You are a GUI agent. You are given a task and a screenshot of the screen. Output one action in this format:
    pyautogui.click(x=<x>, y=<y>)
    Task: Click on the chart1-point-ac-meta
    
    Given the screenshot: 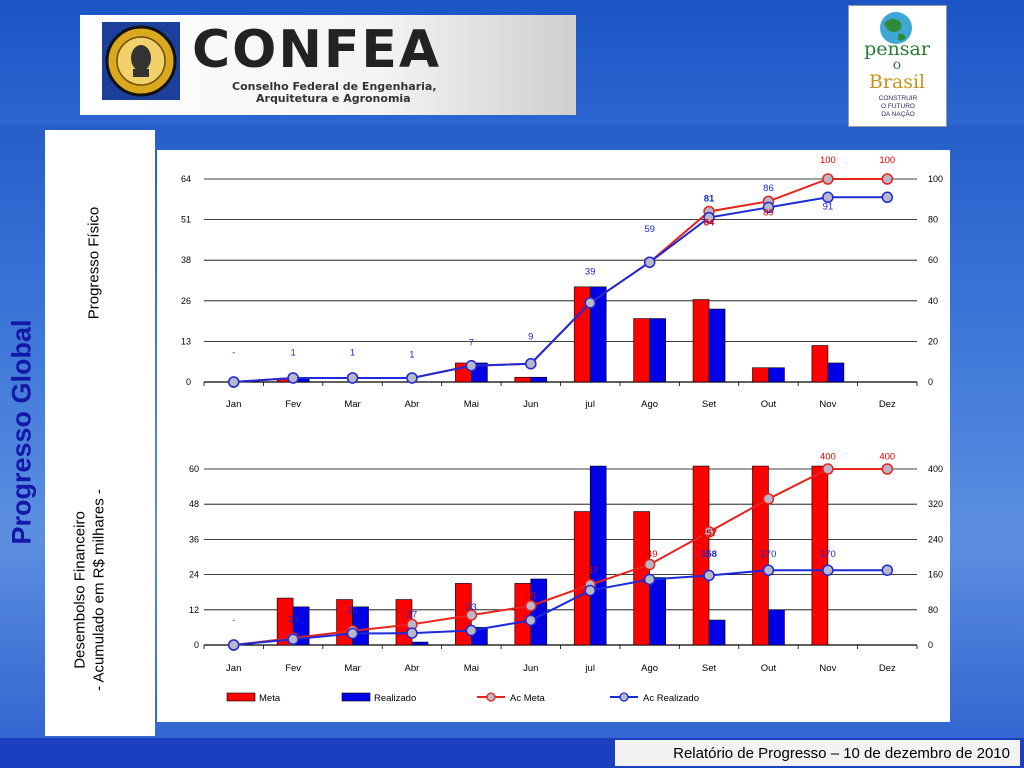 What is the action you would take?
    pyautogui.click(x=828, y=179)
    